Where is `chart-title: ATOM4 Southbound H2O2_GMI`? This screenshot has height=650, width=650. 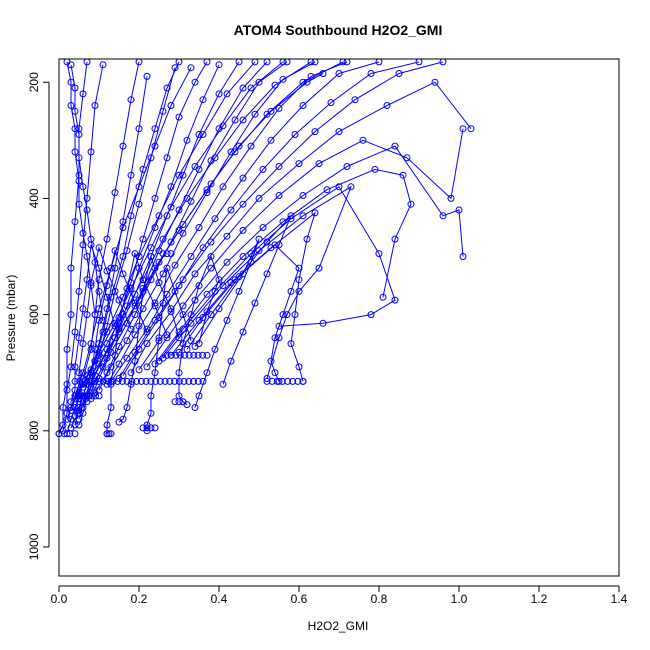 chart-title: ATOM4 Southbound H2O2_GMI is located at coordinates (338, 30).